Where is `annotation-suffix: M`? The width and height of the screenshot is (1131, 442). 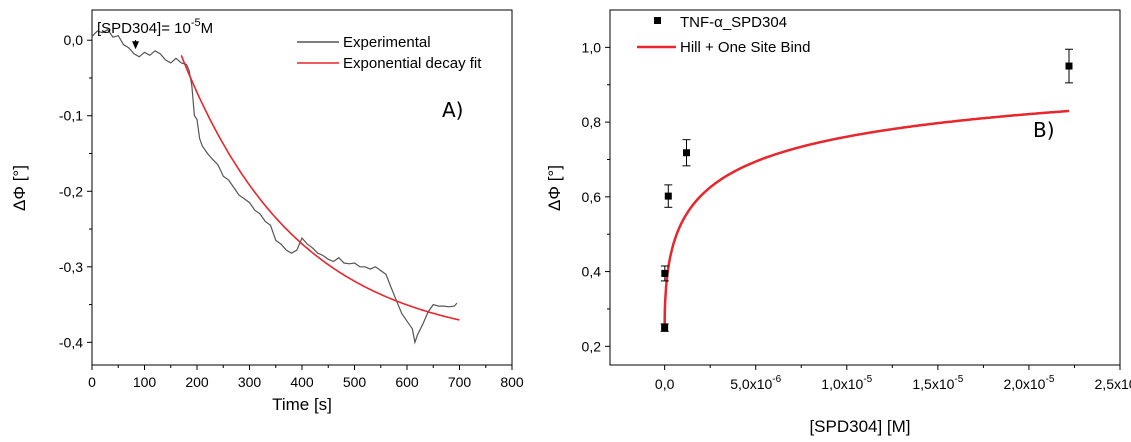
annotation-suffix: M is located at coordinates (207, 28).